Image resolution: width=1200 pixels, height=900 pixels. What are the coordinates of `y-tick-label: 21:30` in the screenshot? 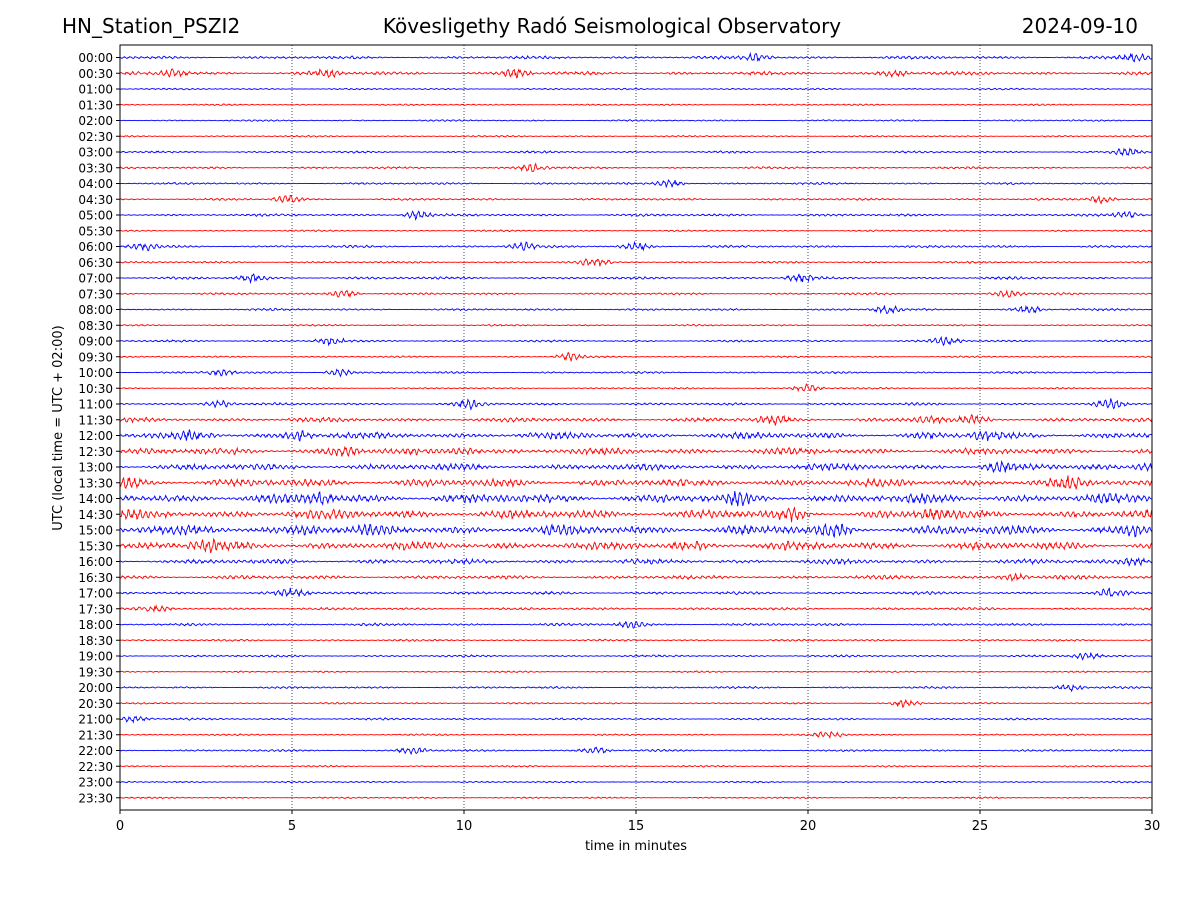 It's located at (95, 735).